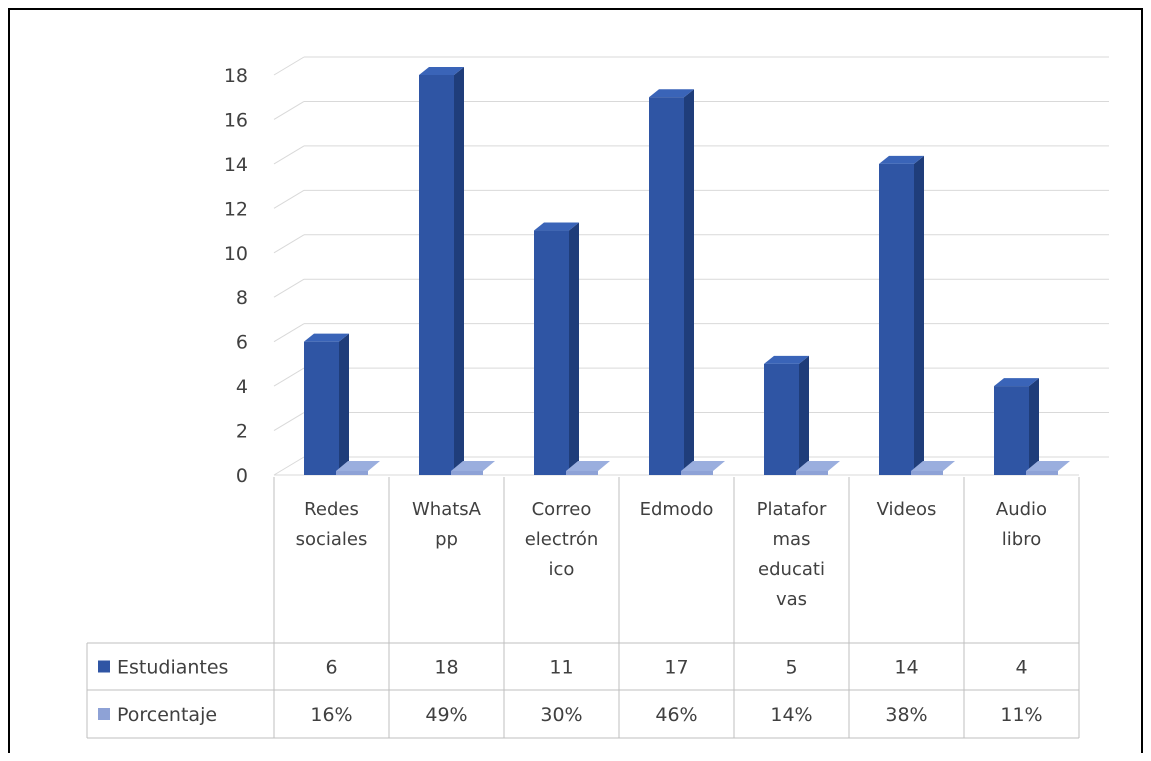 The image size is (1151, 761). What do you see at coordinates (792, 539) in the screenshot?
I see `category-label: mas` at bounding box center [792, 539].